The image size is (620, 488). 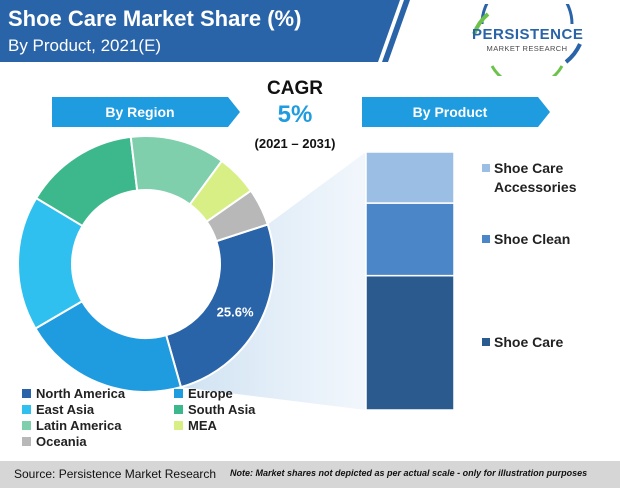 I want to click on product-legend-item-shoe-clean: Shoe Clean, so click(x=548, y=239).